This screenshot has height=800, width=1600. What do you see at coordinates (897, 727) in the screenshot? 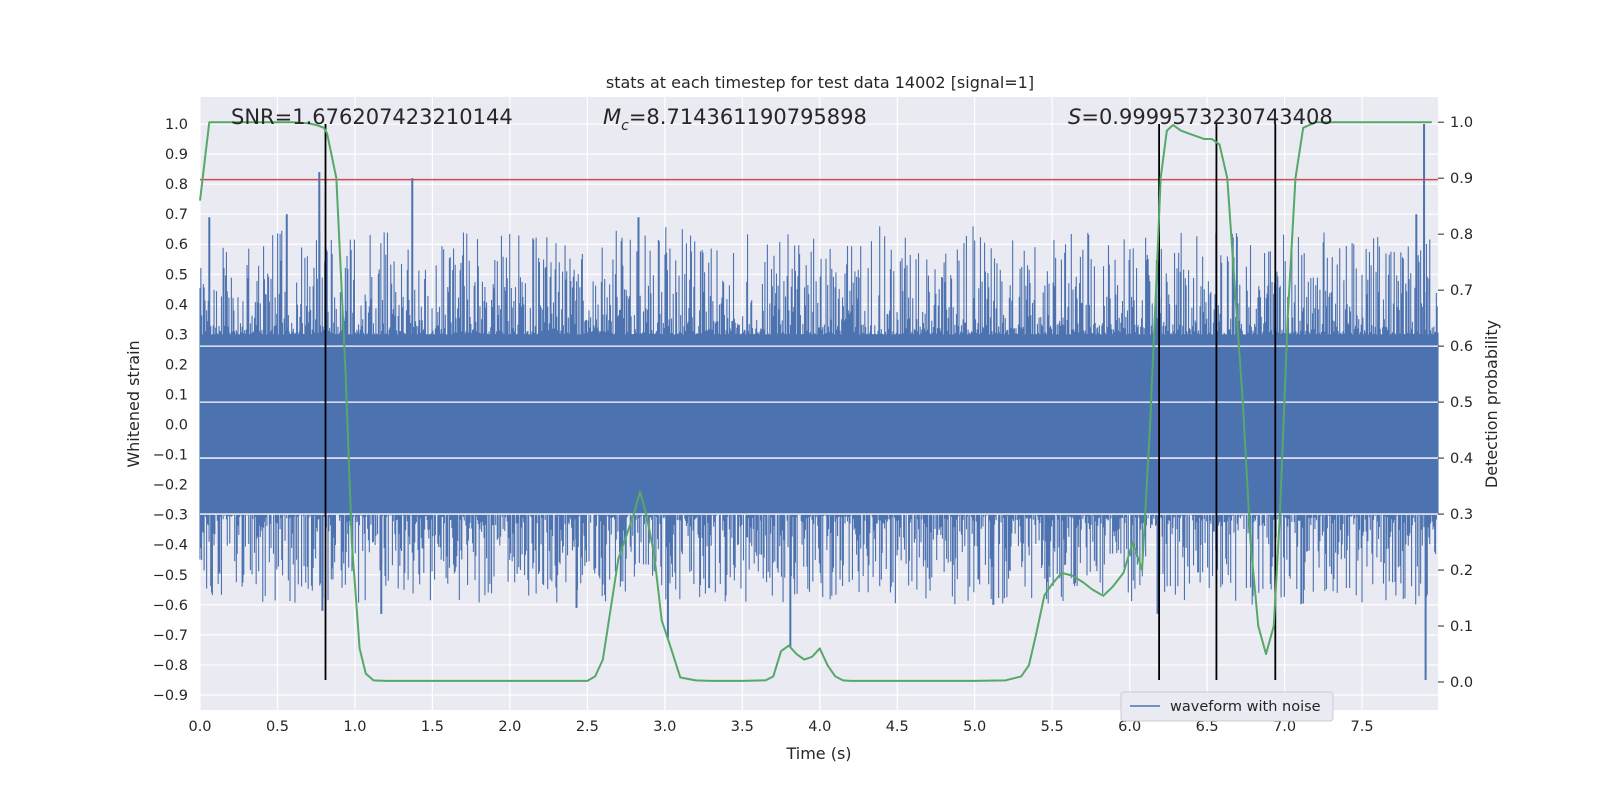
I see `x-tick-label: 4.5` at bounding box center [897, 727].